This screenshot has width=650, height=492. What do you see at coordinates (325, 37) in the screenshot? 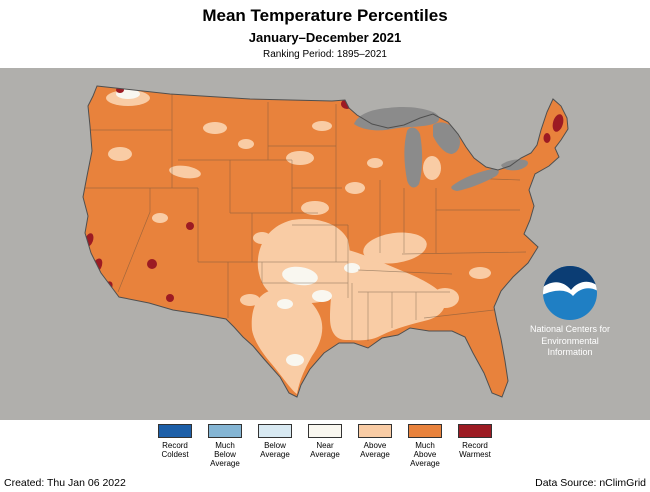
I see `page-subtitle: January–December 2021` at bounding box center [325, 37].